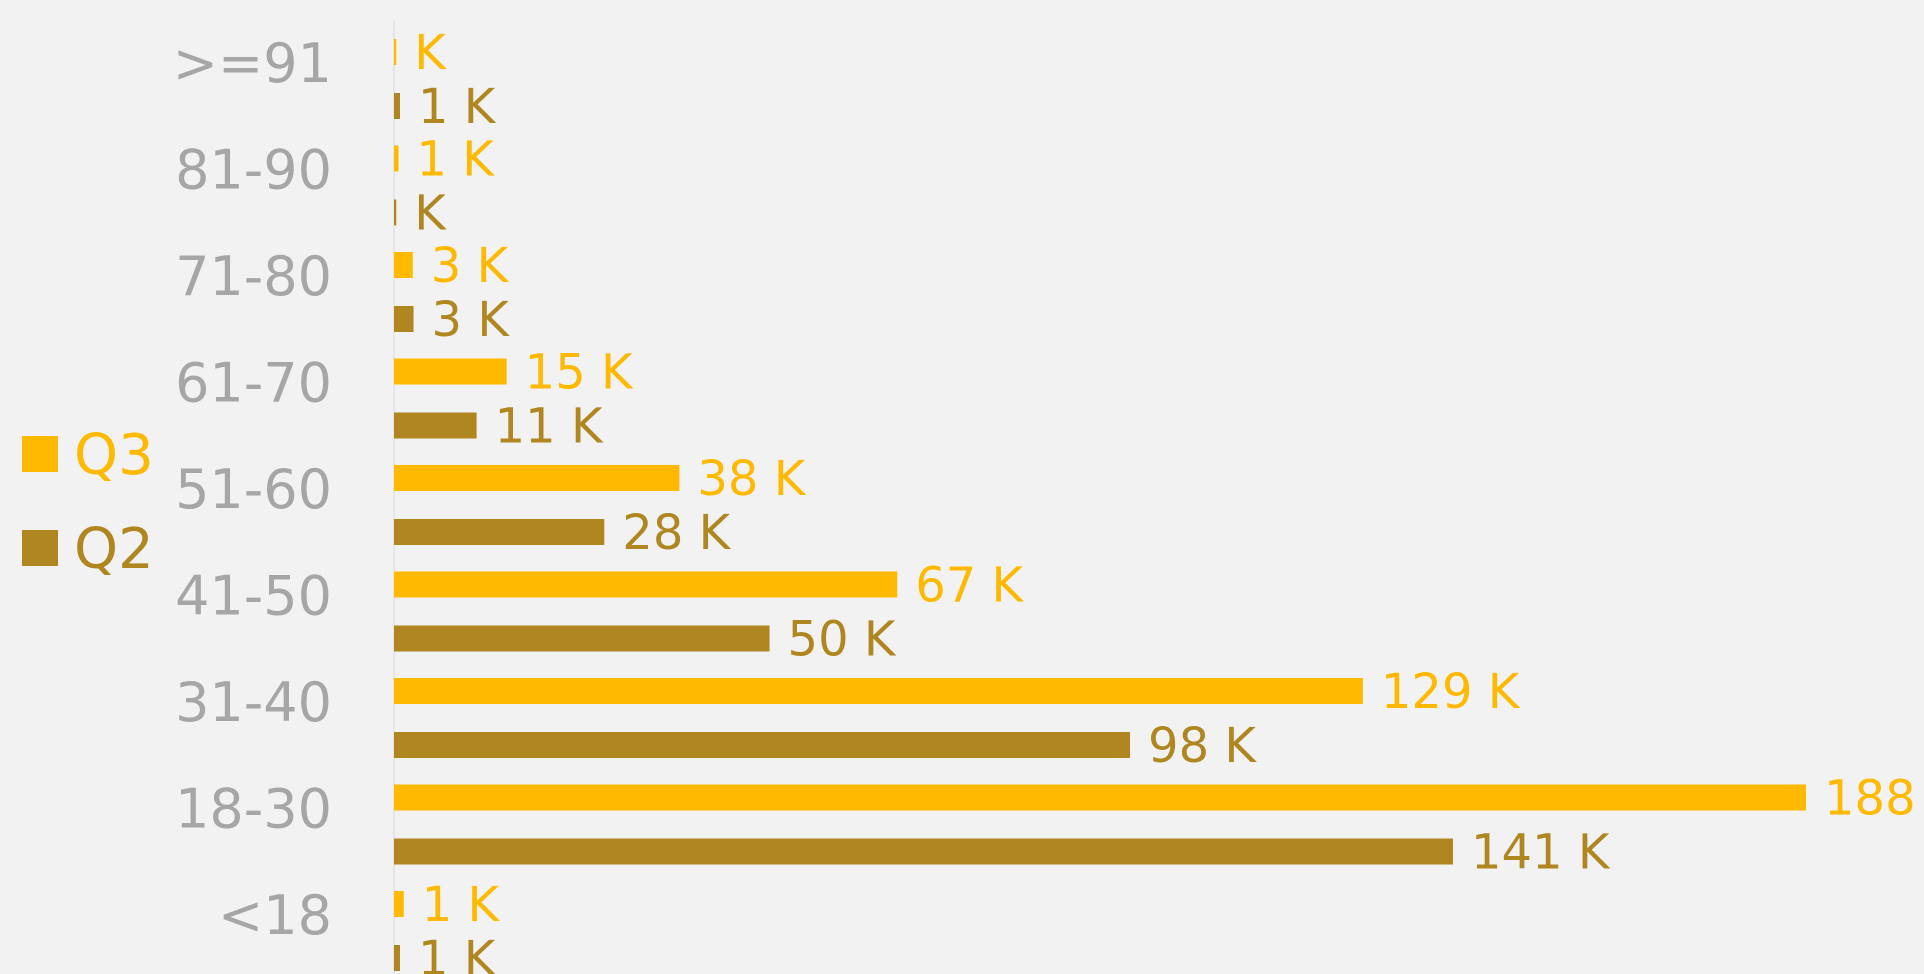 This screenshot has width=1924, height=974. I want to click on data-label-q3: 3 K, so click(470, 266).